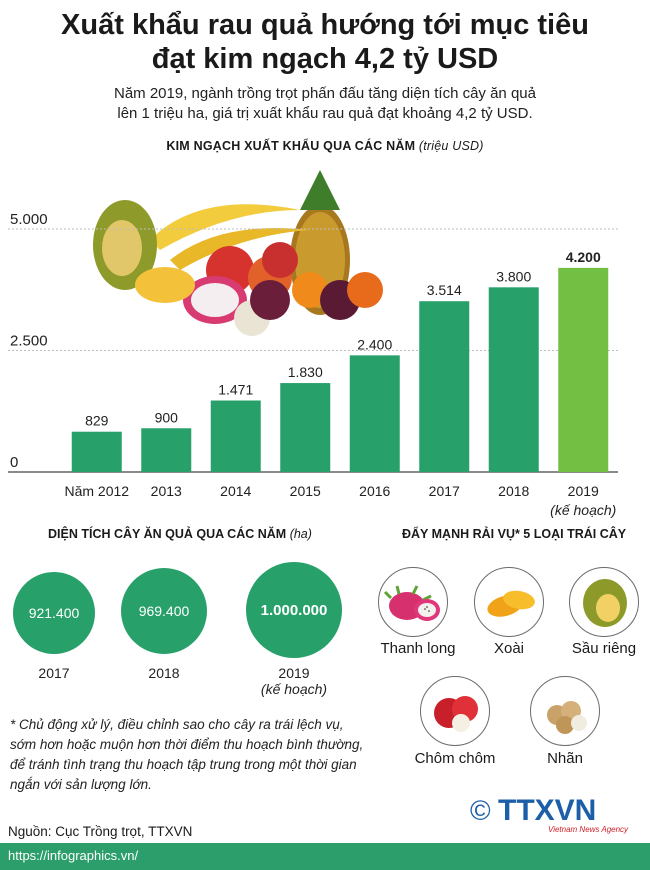  I want to click on bar-value-label: 3.800, so click(513, 276).